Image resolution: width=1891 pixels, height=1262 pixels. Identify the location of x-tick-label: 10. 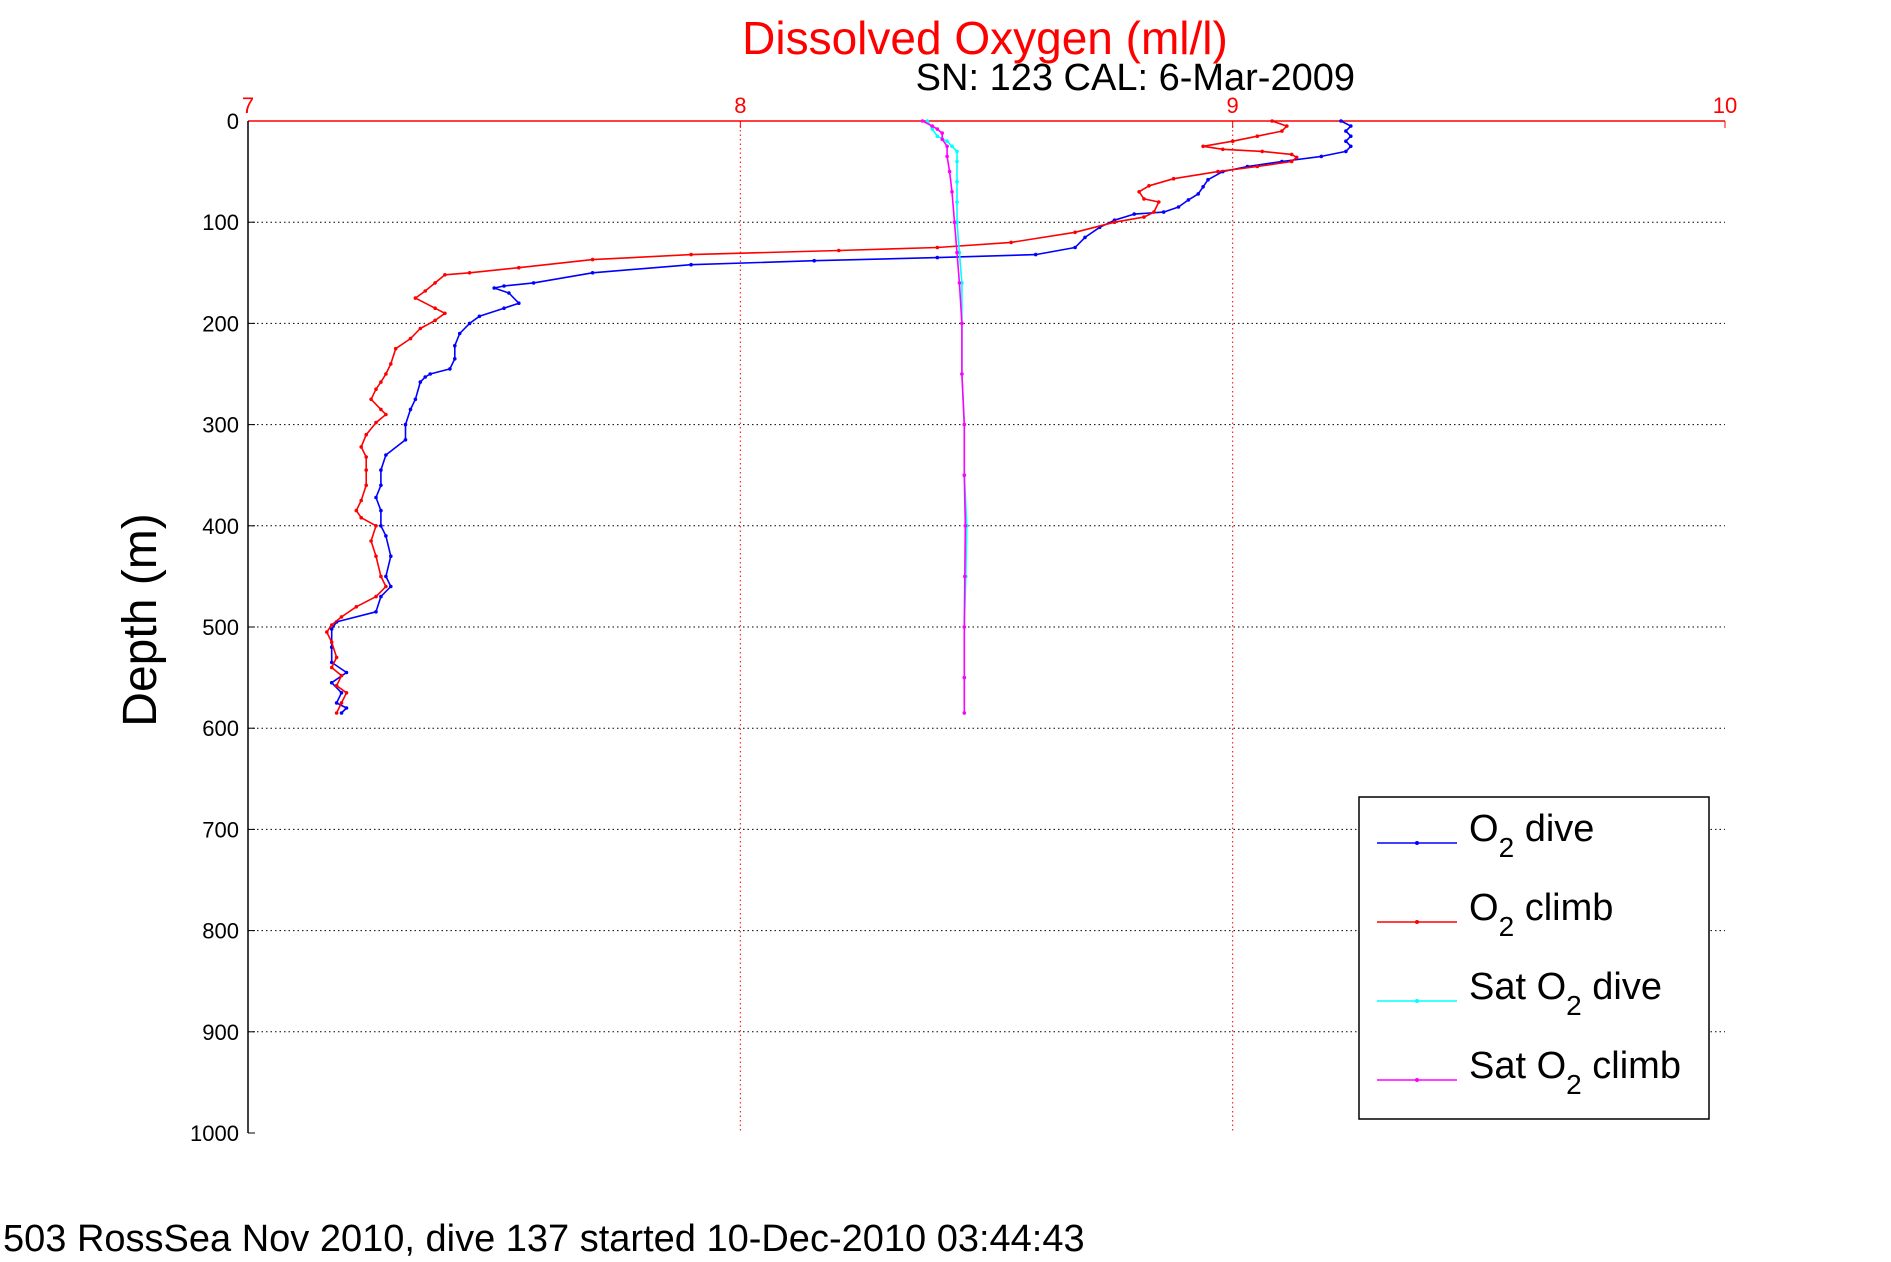
(1725, 105).